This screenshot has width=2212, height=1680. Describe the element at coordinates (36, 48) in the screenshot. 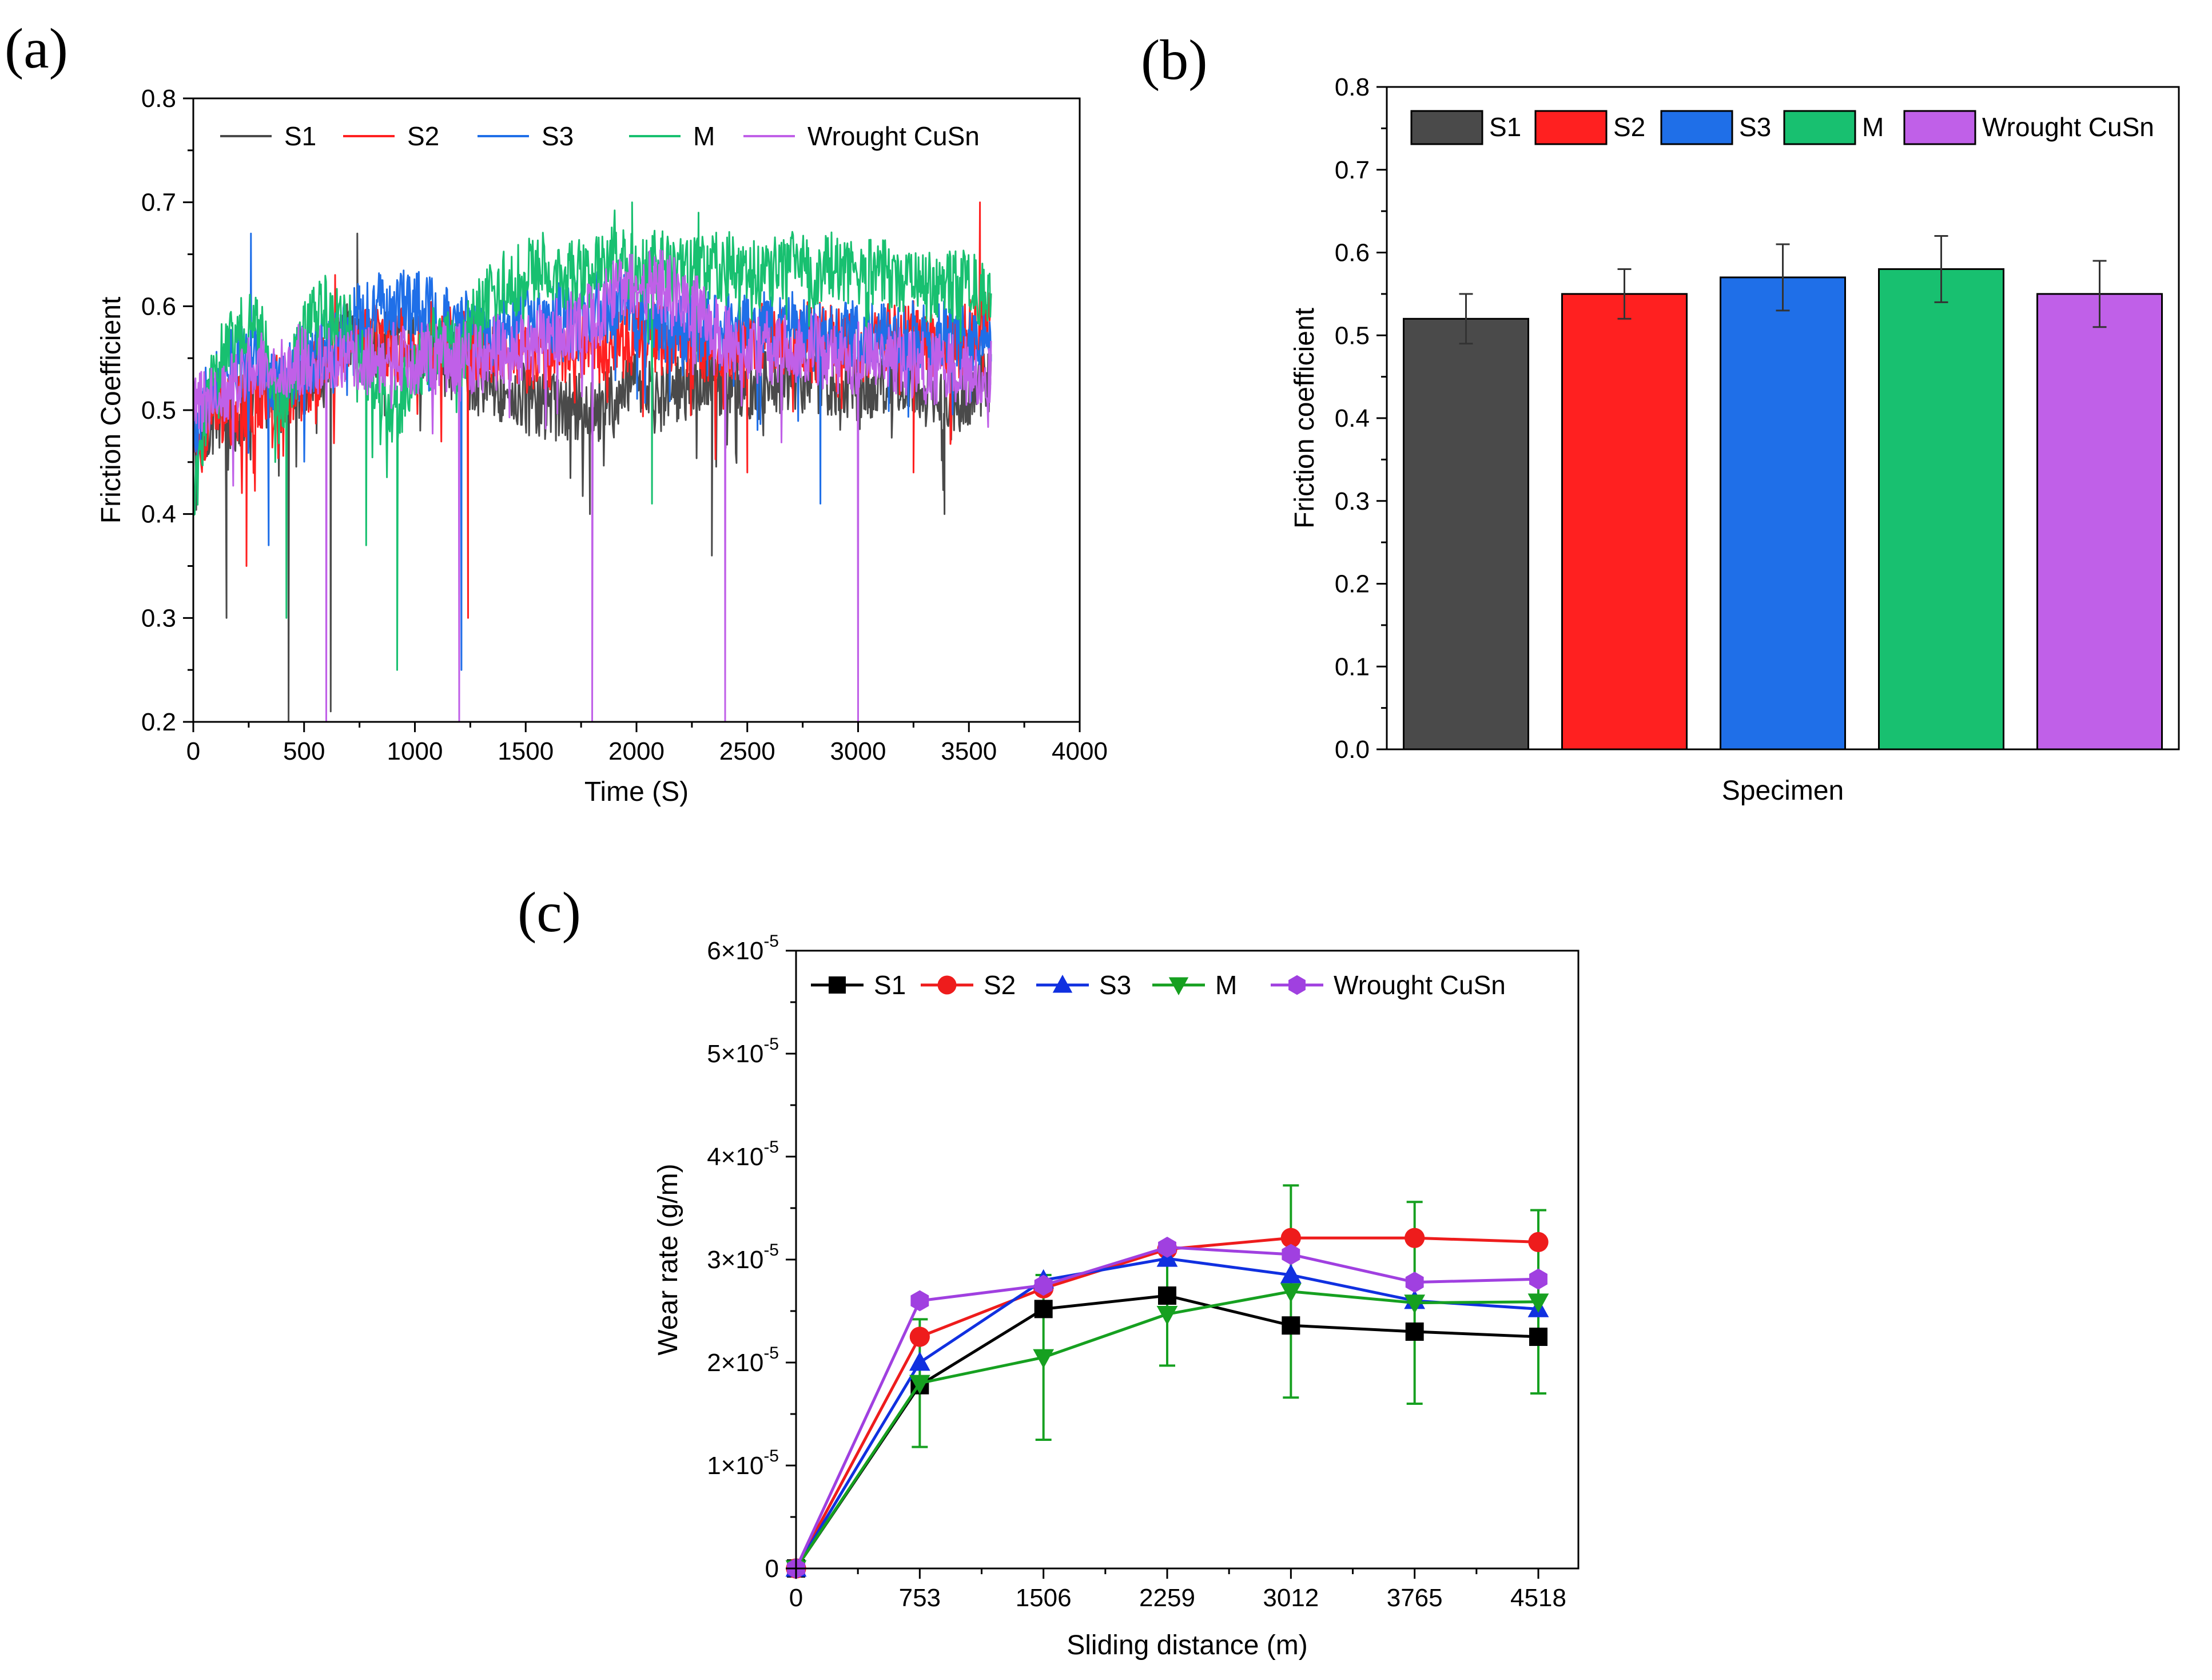

I see `panel-label-a: (a)` at that location.